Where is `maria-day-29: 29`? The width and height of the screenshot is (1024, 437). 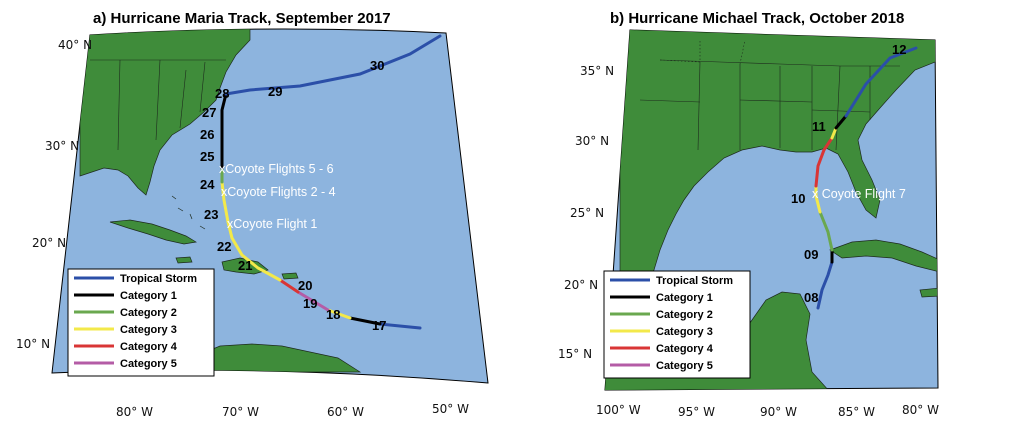
maria-day-29: 29 is located at coordinates (275, 91).